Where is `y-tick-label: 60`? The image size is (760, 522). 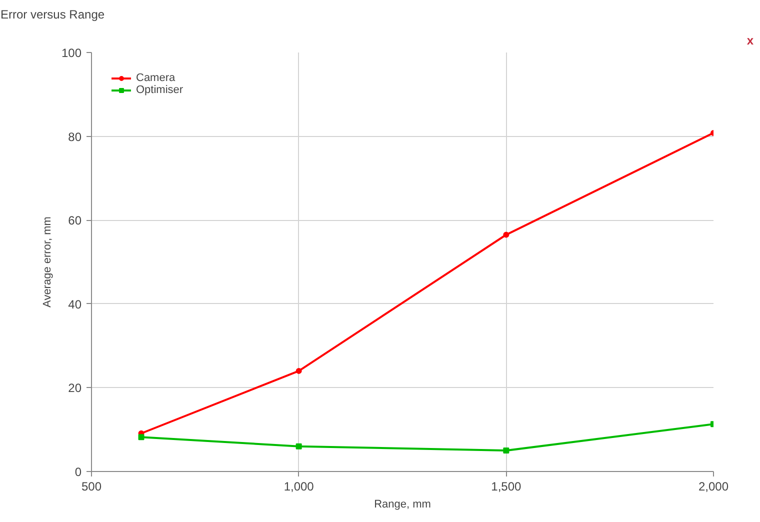 y-tick-label: 60 is located at coordinates (75, 221).